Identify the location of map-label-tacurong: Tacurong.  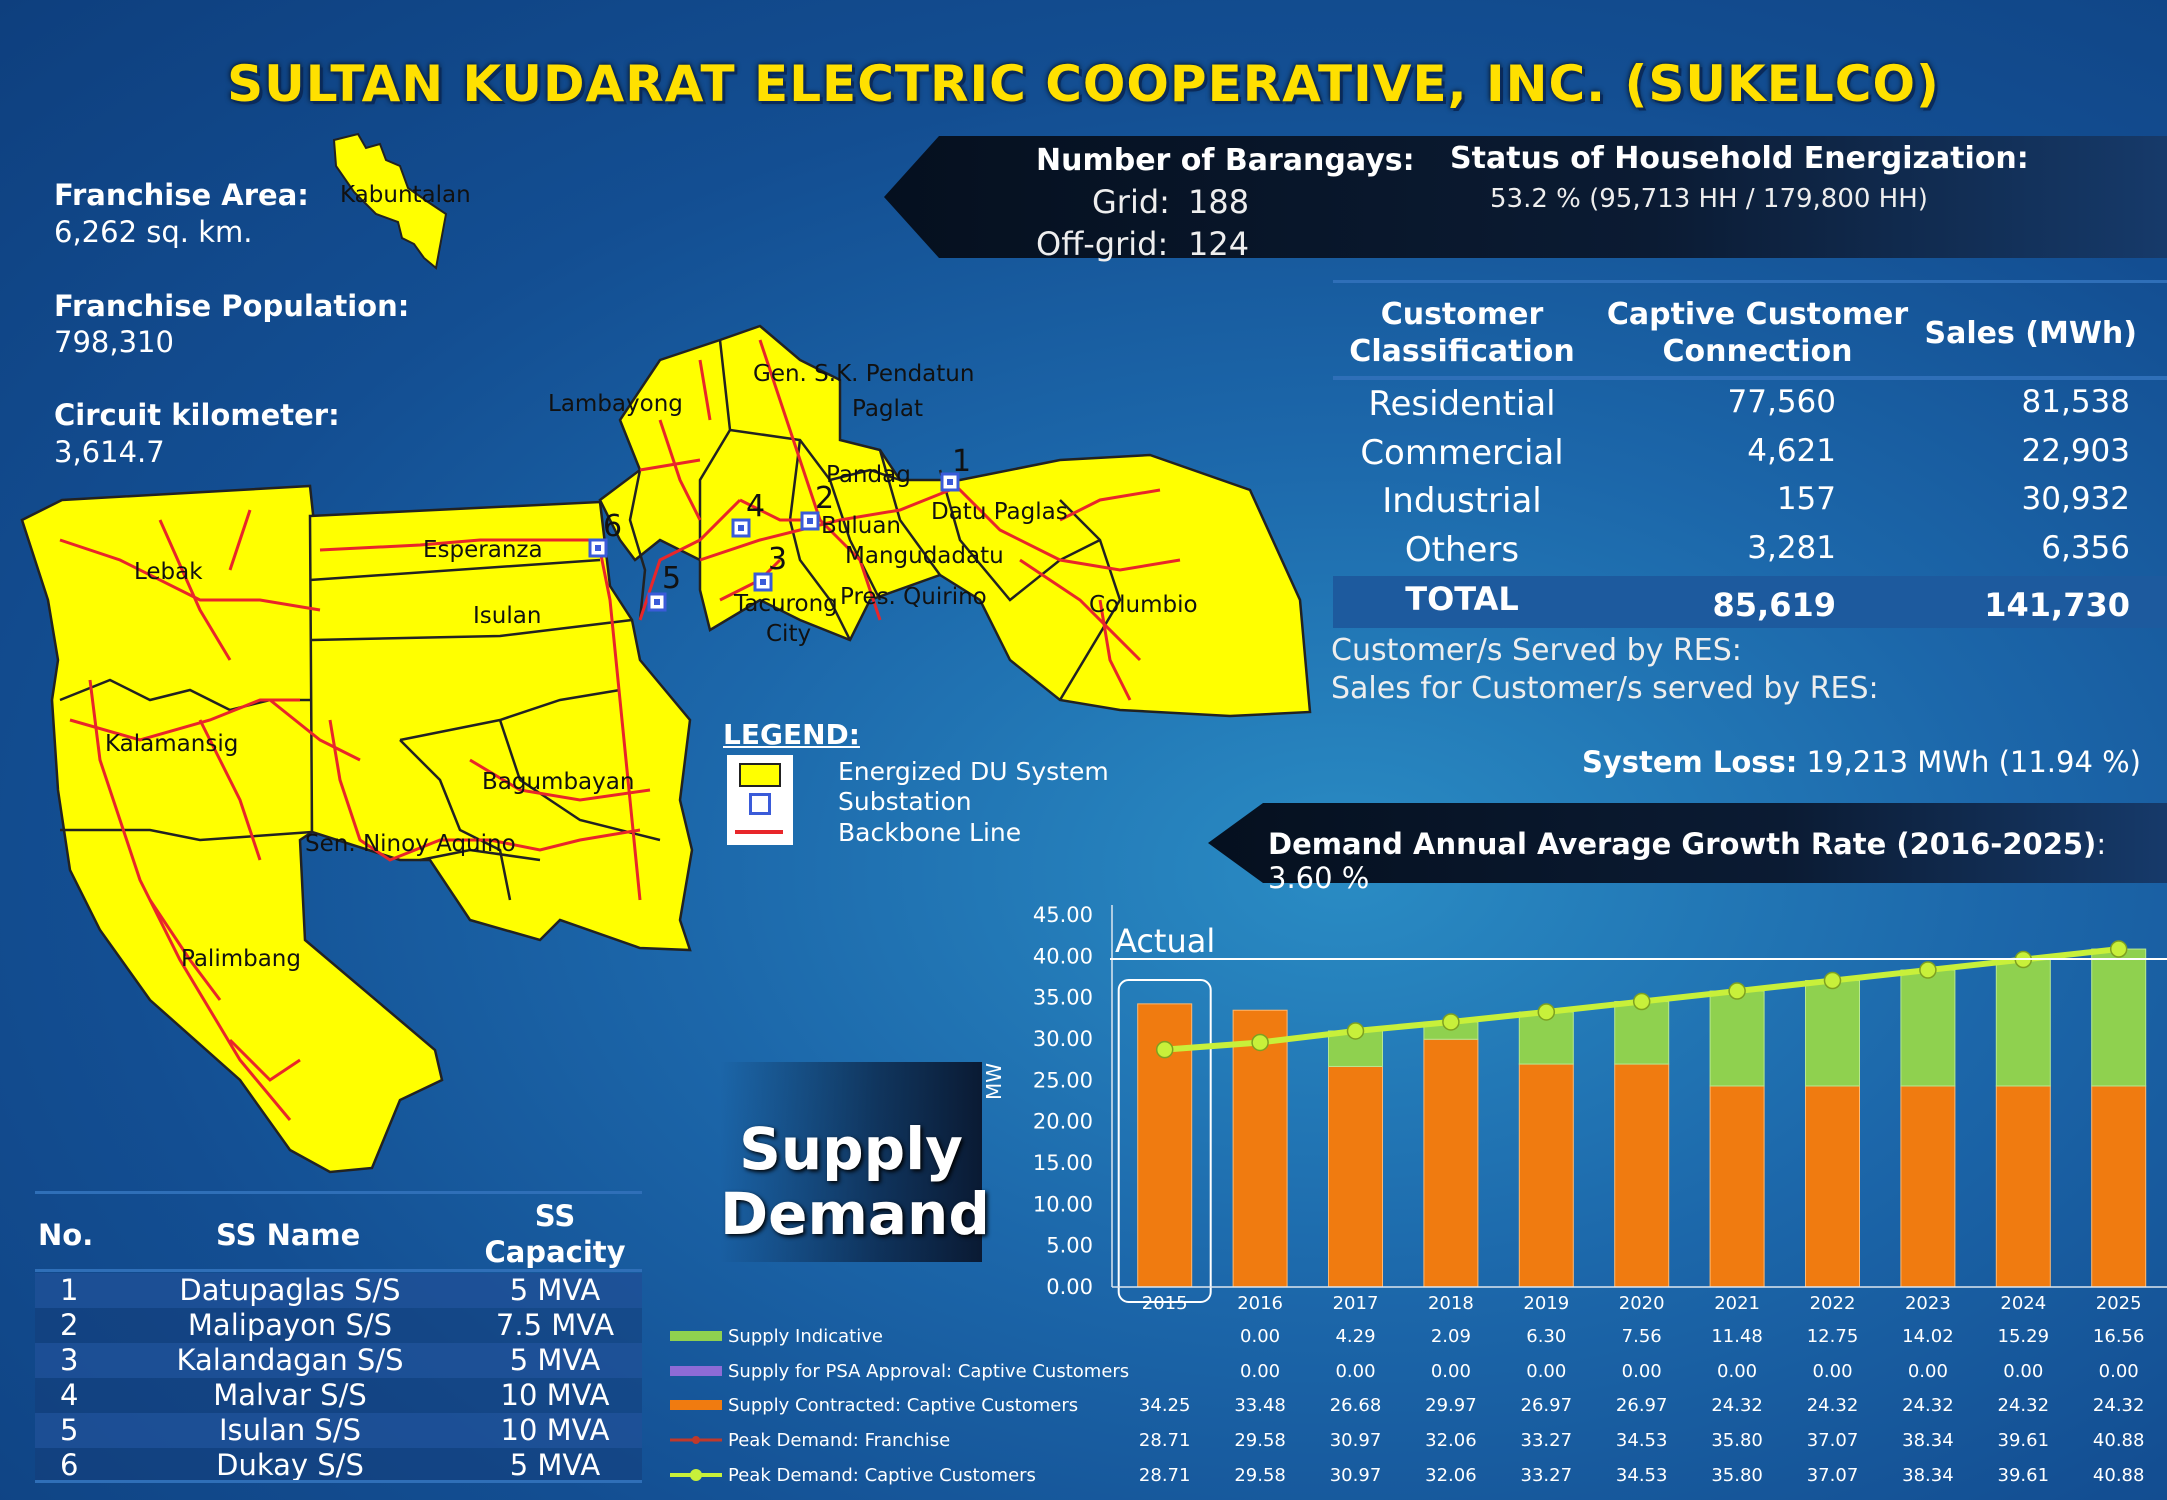
(786, 604).